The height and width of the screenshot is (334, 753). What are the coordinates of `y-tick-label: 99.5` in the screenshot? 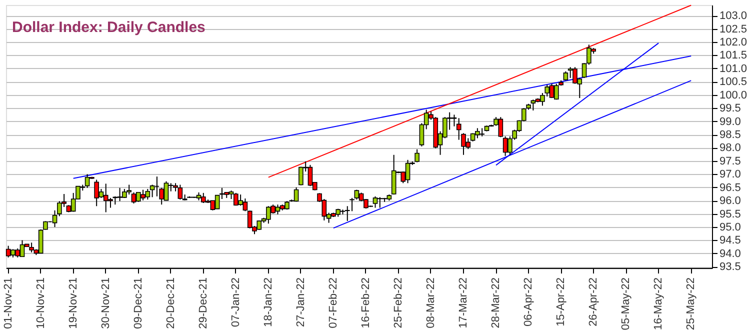 It's located at (730, 108).